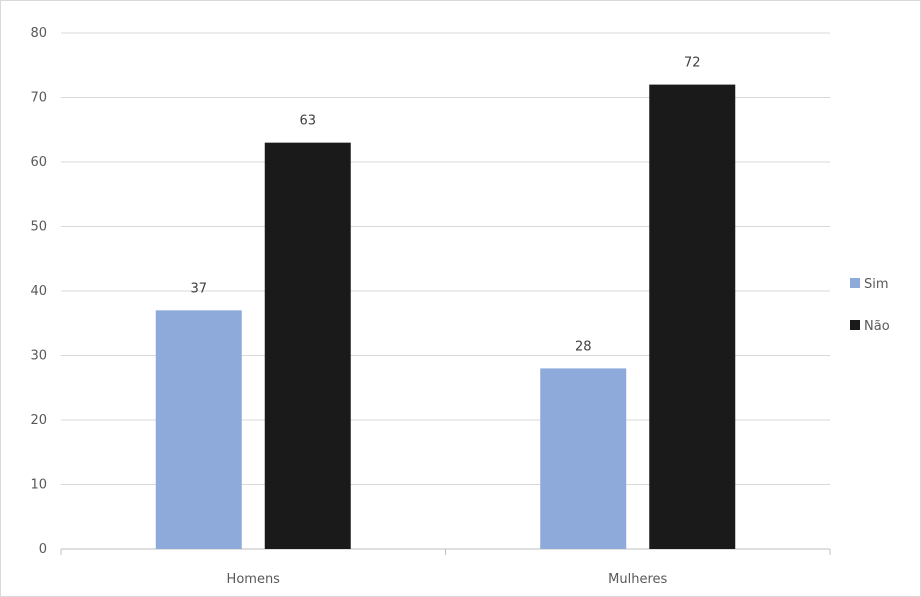 The width and height of the screenshot is (921, 597). Describe the element at coordinates (38, 227) in the screenshot. I see `y-tick-label: 50` at that location.